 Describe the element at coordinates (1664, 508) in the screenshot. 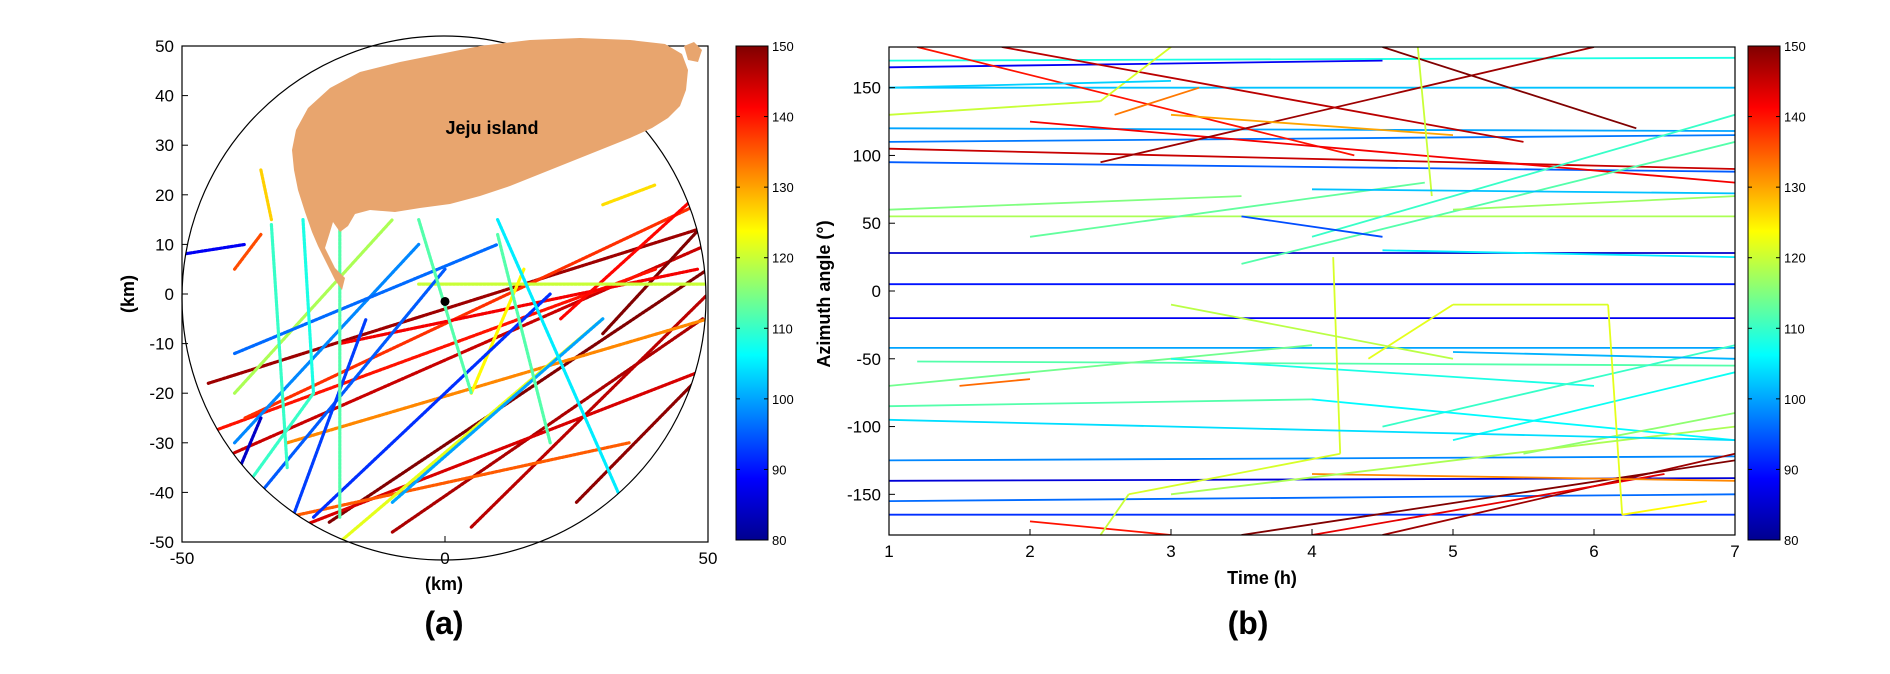

I see `panel-b-s49` at that location.